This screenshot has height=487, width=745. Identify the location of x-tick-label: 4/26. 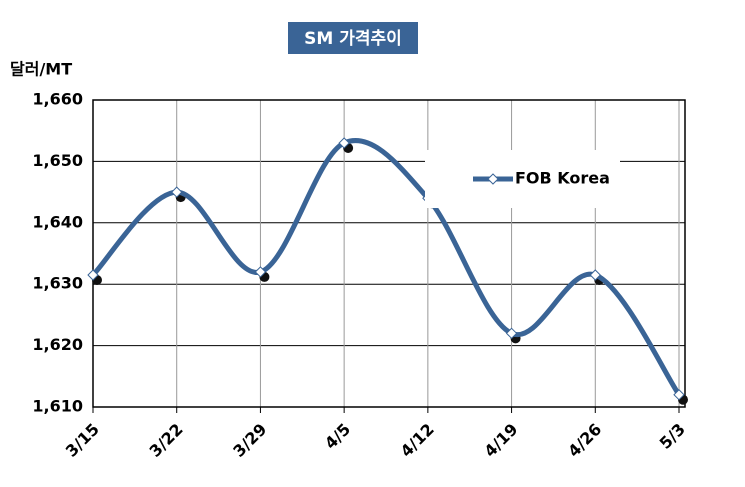
(584, 440).